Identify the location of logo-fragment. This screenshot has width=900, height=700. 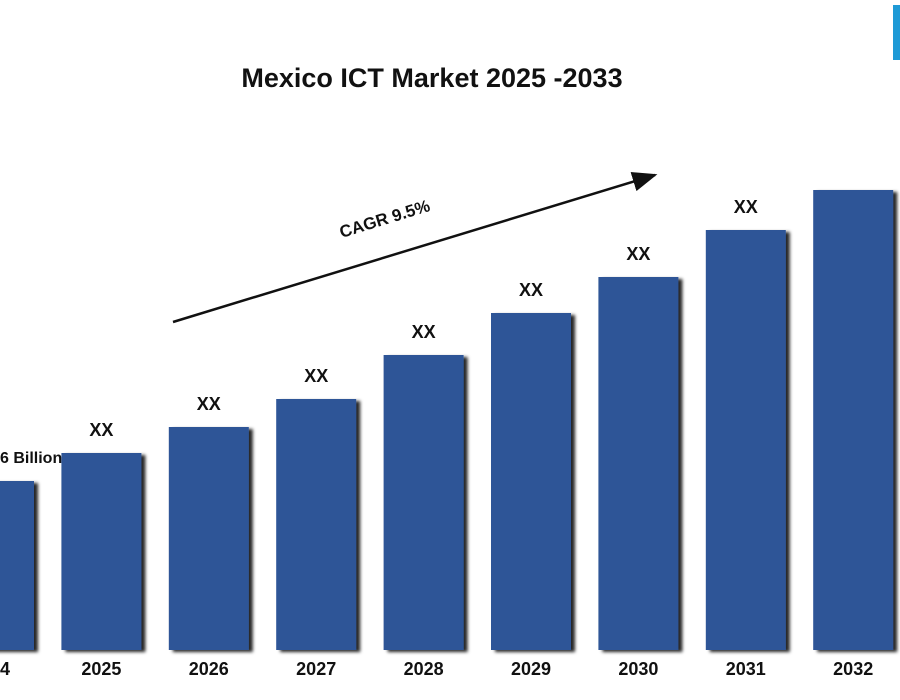
(896, 32).